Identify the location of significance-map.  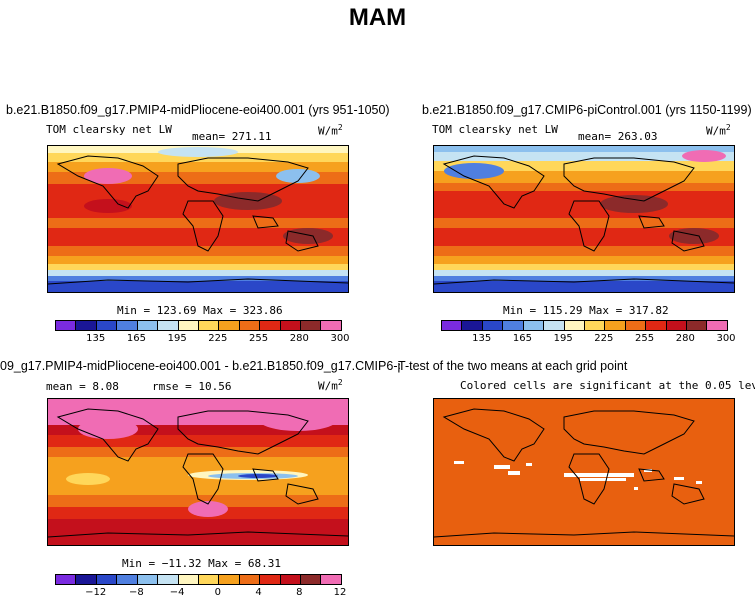
(584, 472).